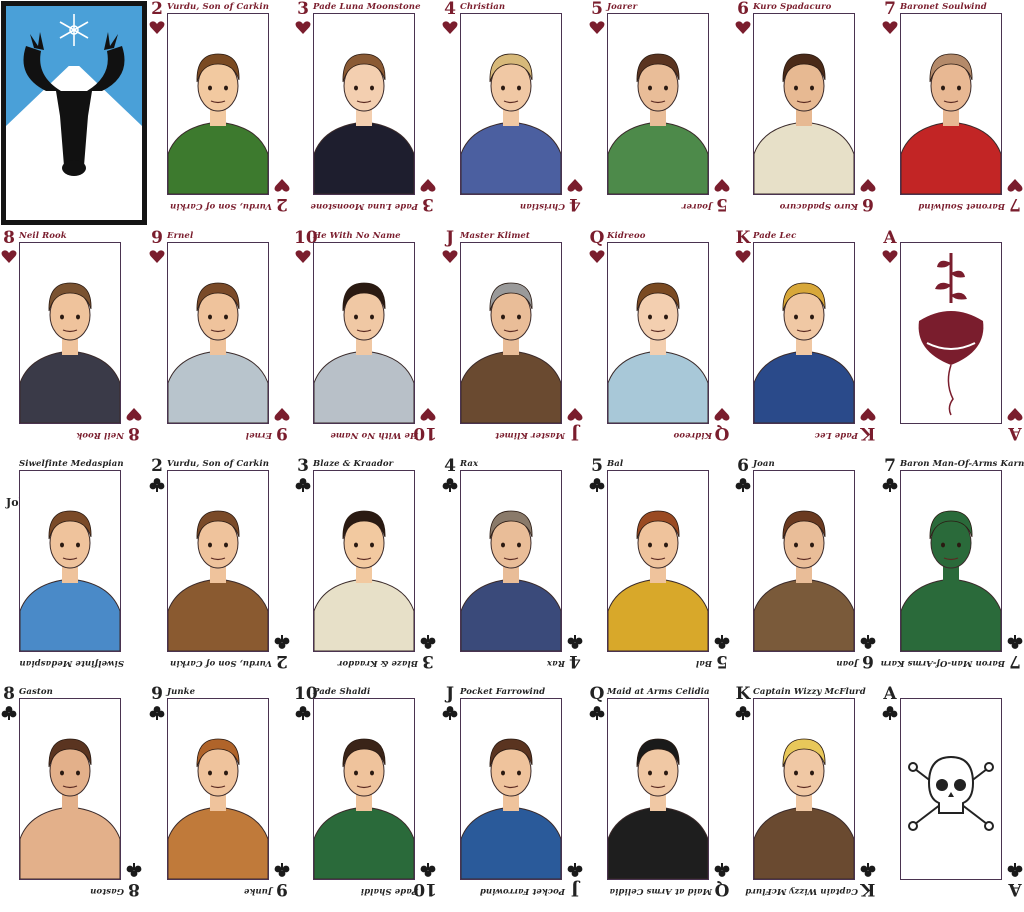  I want to click on skull-crossbones-icon, so click(951, 793).